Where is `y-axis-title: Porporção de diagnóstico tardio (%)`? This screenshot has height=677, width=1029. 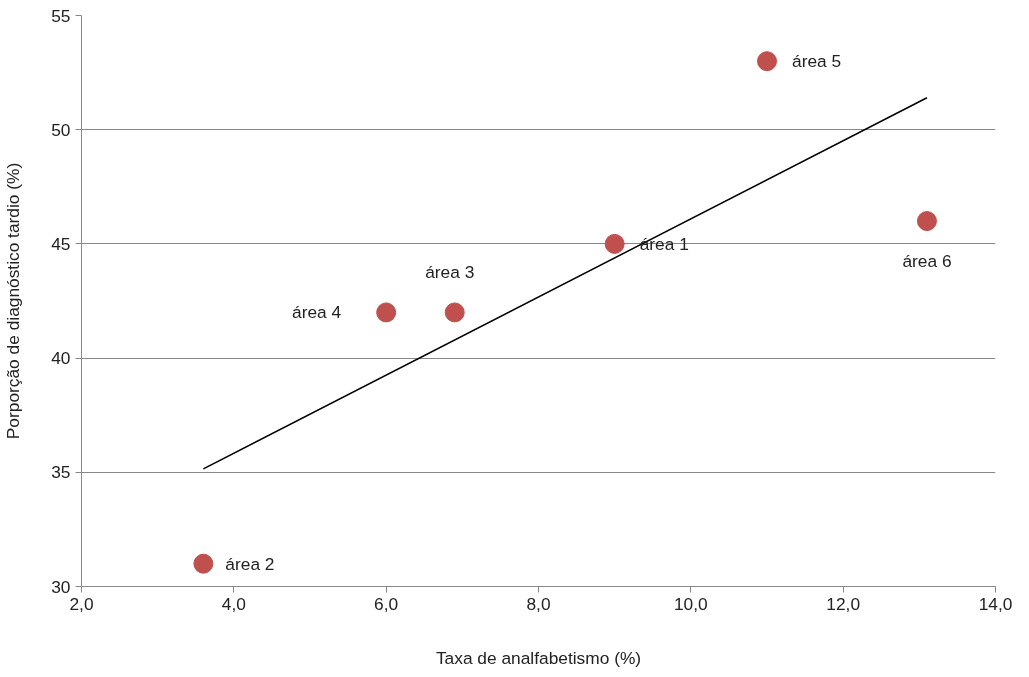
y-axis-title: Porporção de diagnóstico tardio (%) is located at coordinates (13, 301).